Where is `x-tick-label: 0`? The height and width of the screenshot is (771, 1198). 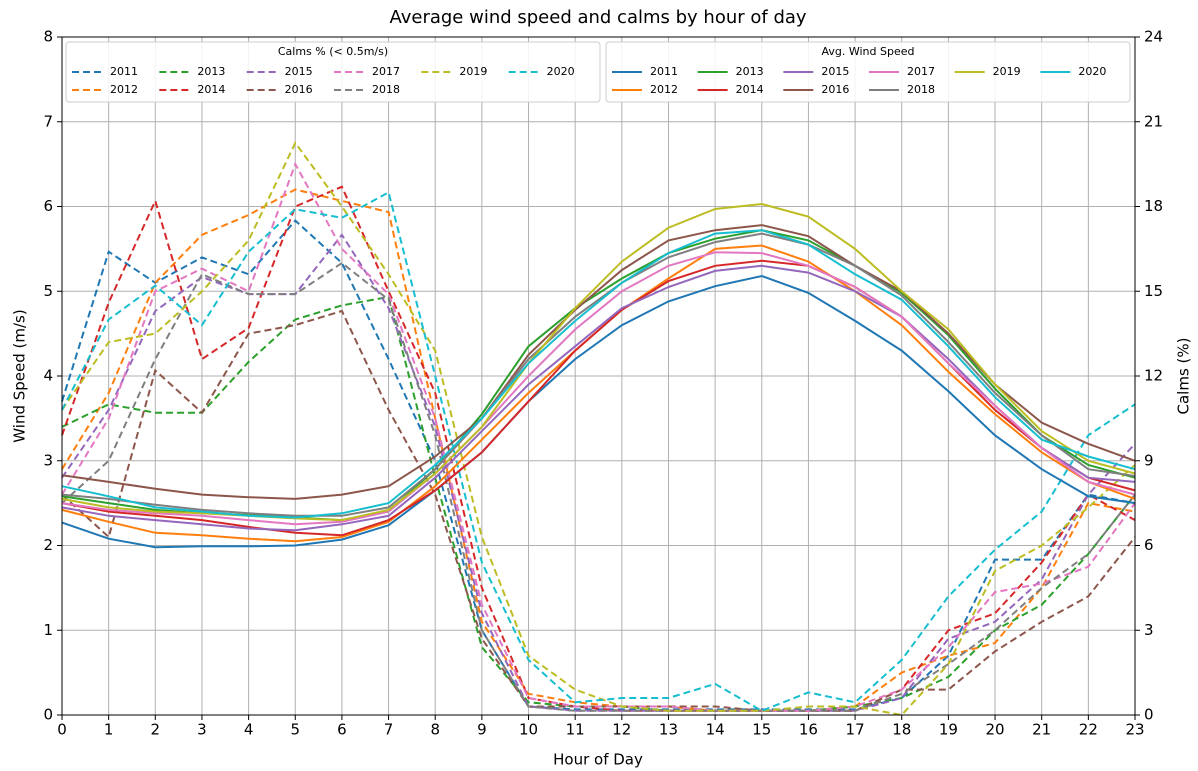
x-tick-label: 0 is located at coordinates (62, 730).